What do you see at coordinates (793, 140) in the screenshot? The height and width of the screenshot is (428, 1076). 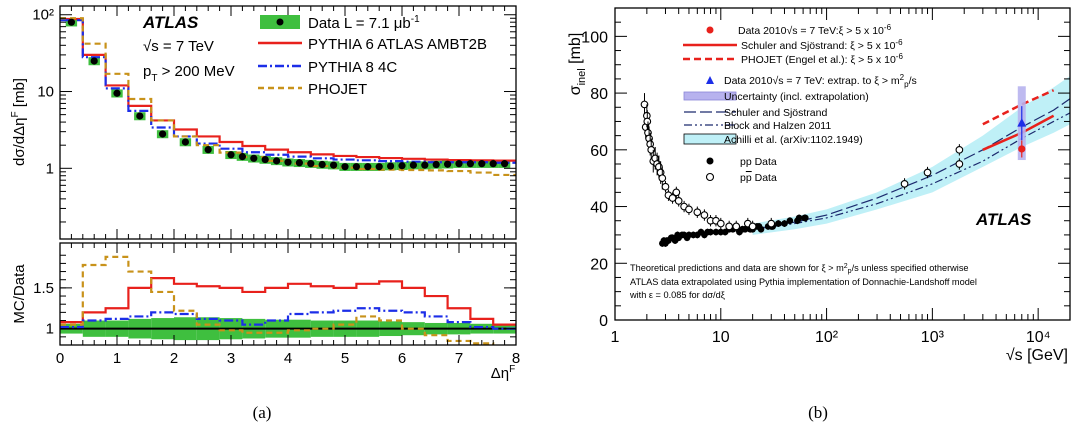 I see `legend-b-achilli: Achilli et al. (arXiv:1102.1949)` at bounding box center [793, 140].